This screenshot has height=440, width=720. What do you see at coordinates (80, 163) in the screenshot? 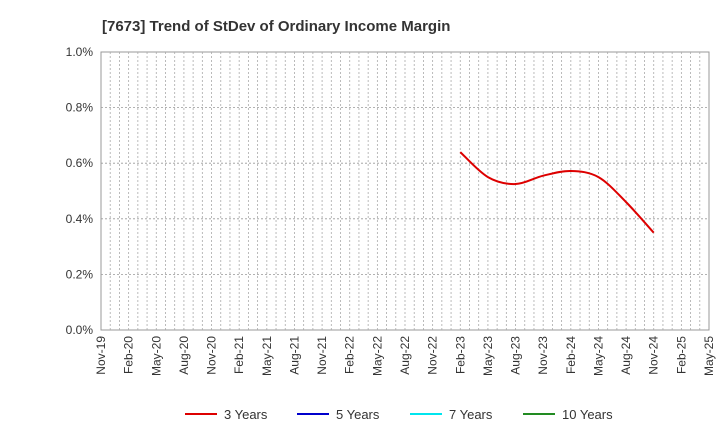
I see `y-tick-label: 0.6%` at bounding box center [80, 163].